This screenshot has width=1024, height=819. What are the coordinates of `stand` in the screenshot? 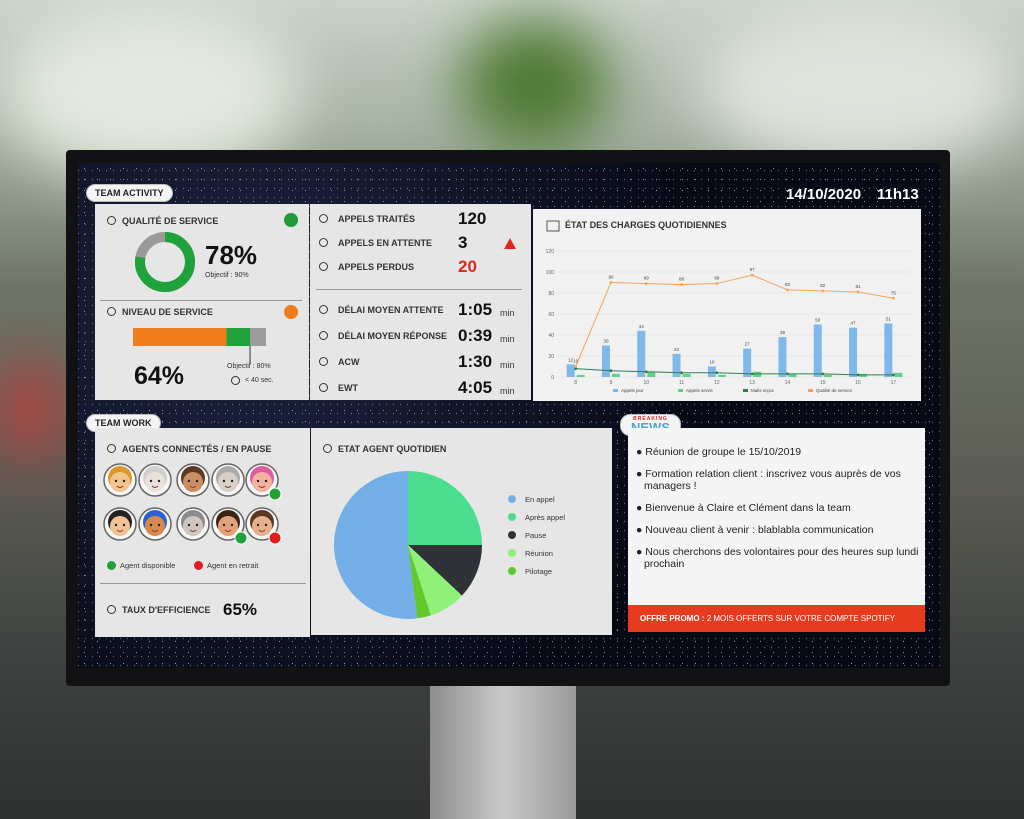 It's located at (503, 749).